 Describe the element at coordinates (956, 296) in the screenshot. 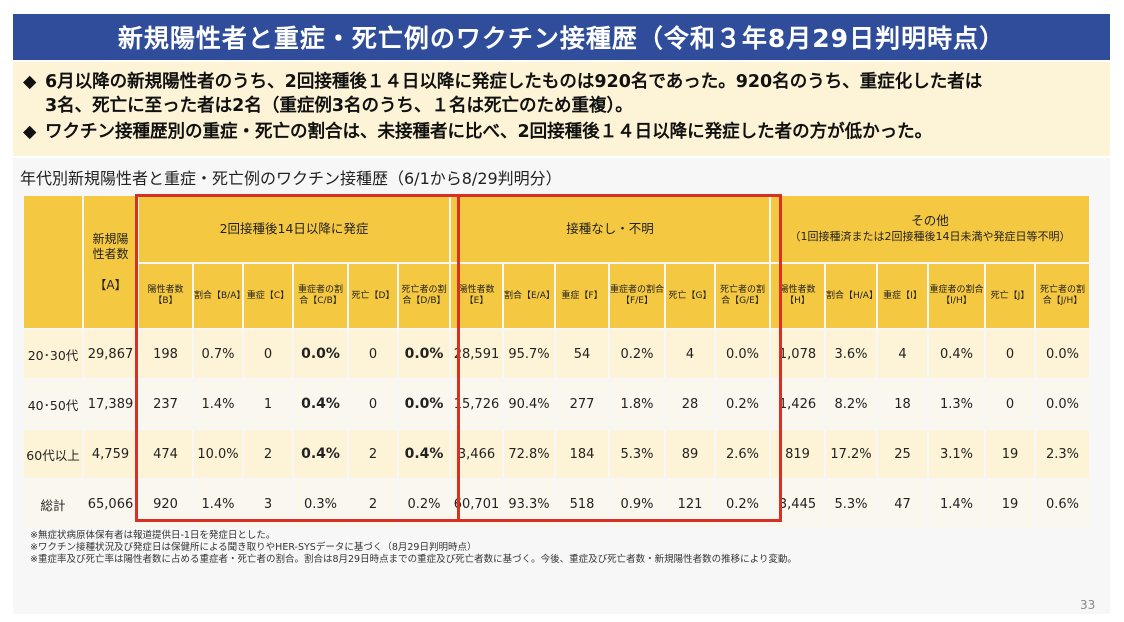

I see `header-sub: 重症者の割合【I/H】` at that location.